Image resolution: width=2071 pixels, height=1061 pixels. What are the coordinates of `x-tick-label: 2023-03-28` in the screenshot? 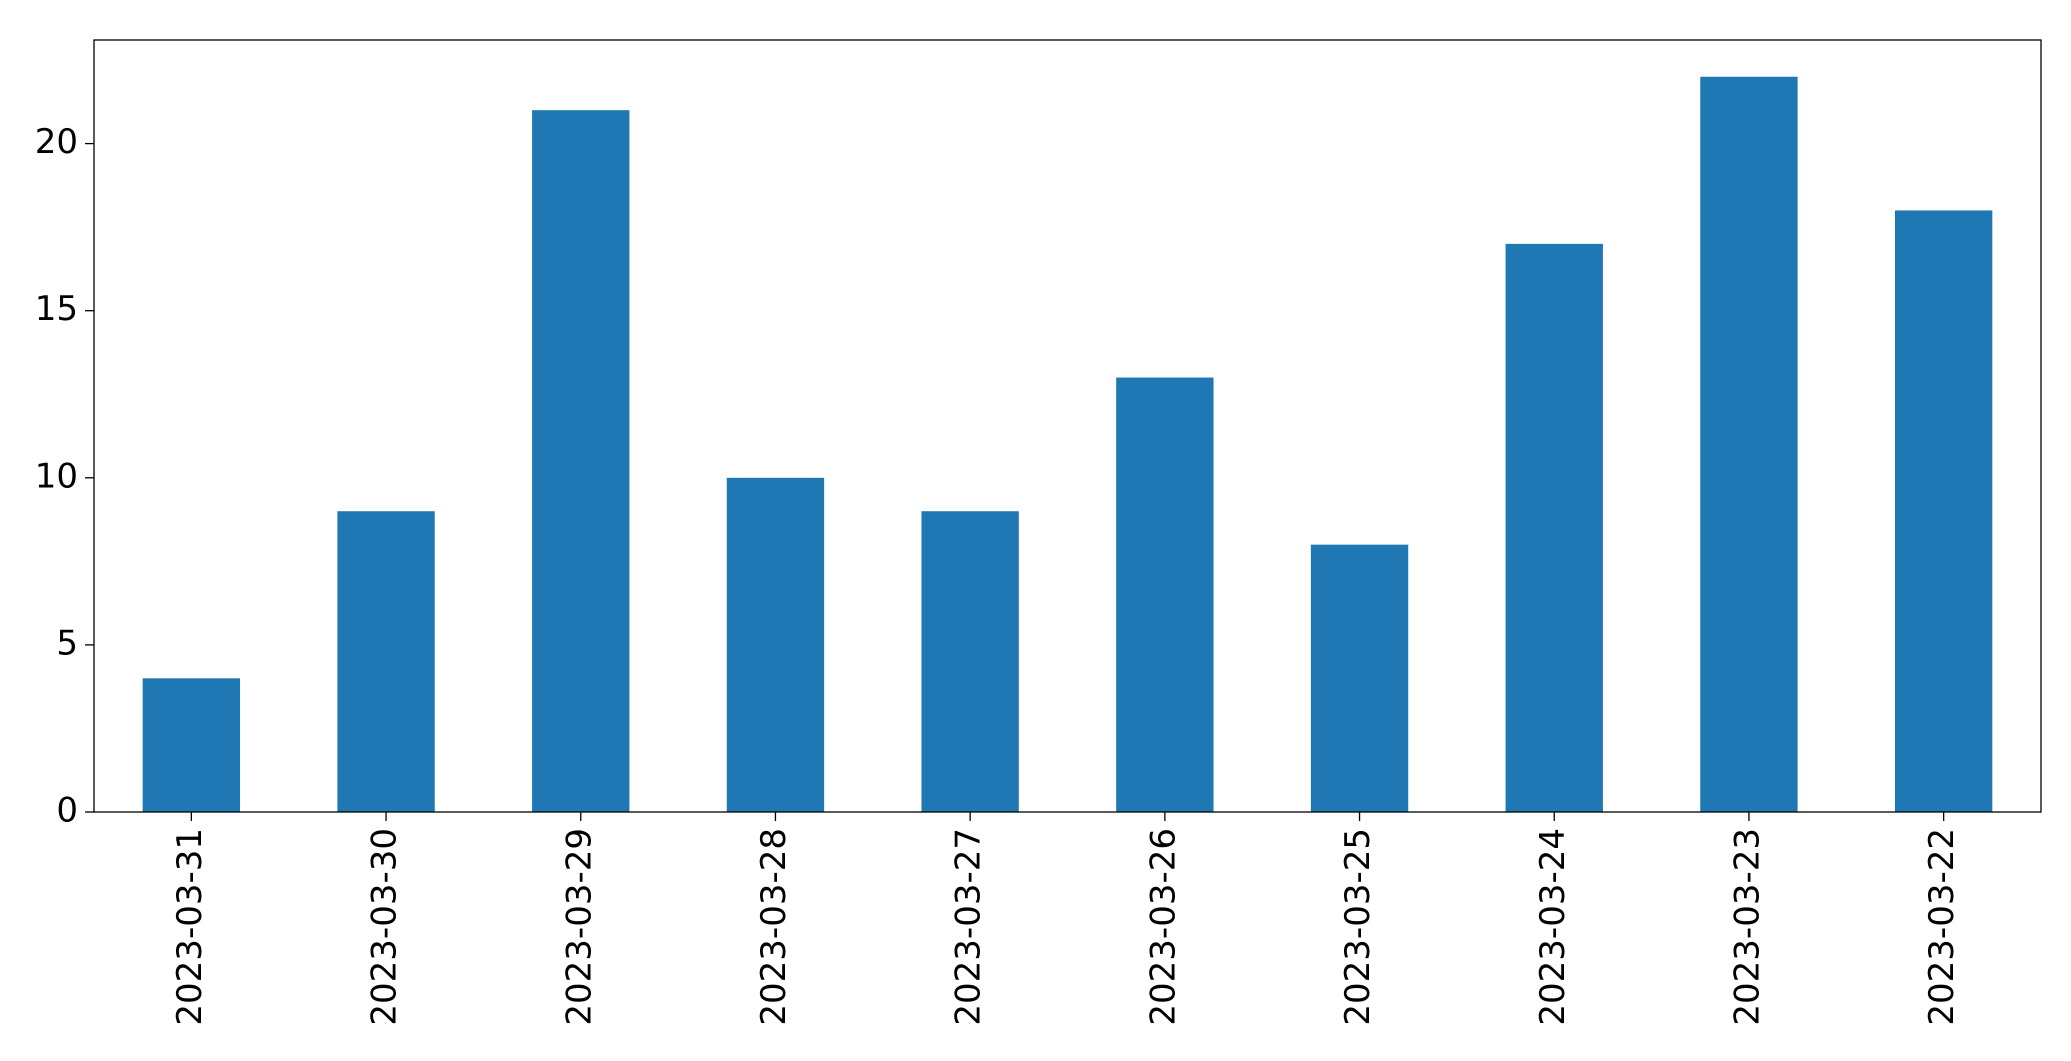 It's located at (774, 927).